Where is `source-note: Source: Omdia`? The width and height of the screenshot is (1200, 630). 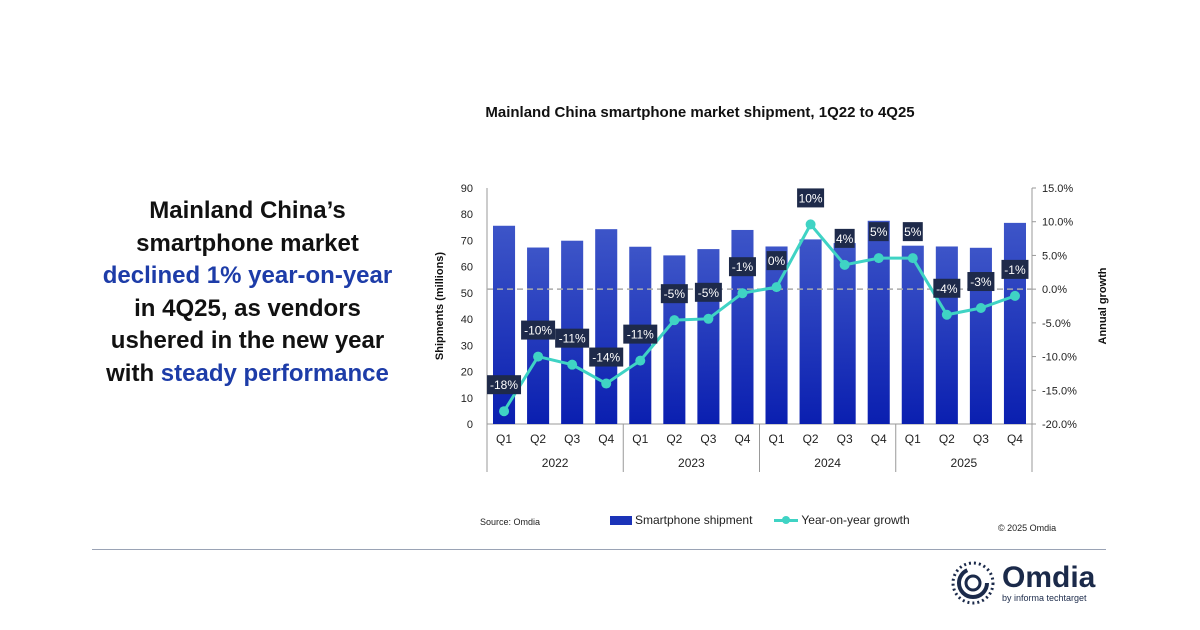
source-note: Source: Omdia is located at coordinates (510, 522).